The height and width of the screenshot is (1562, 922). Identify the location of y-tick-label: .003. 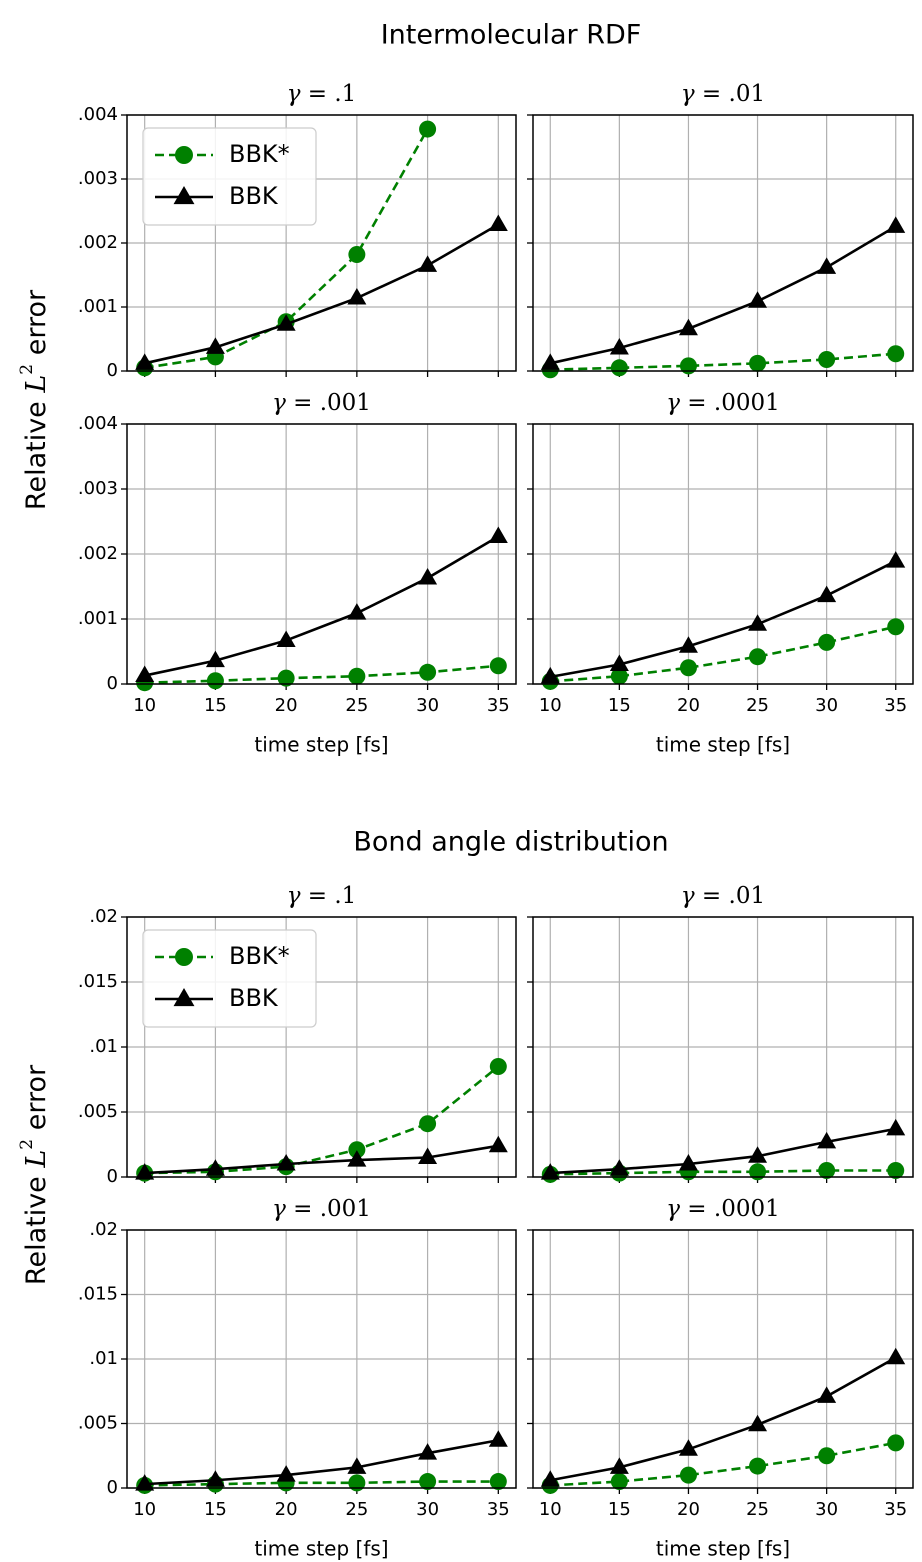
(98, 488).